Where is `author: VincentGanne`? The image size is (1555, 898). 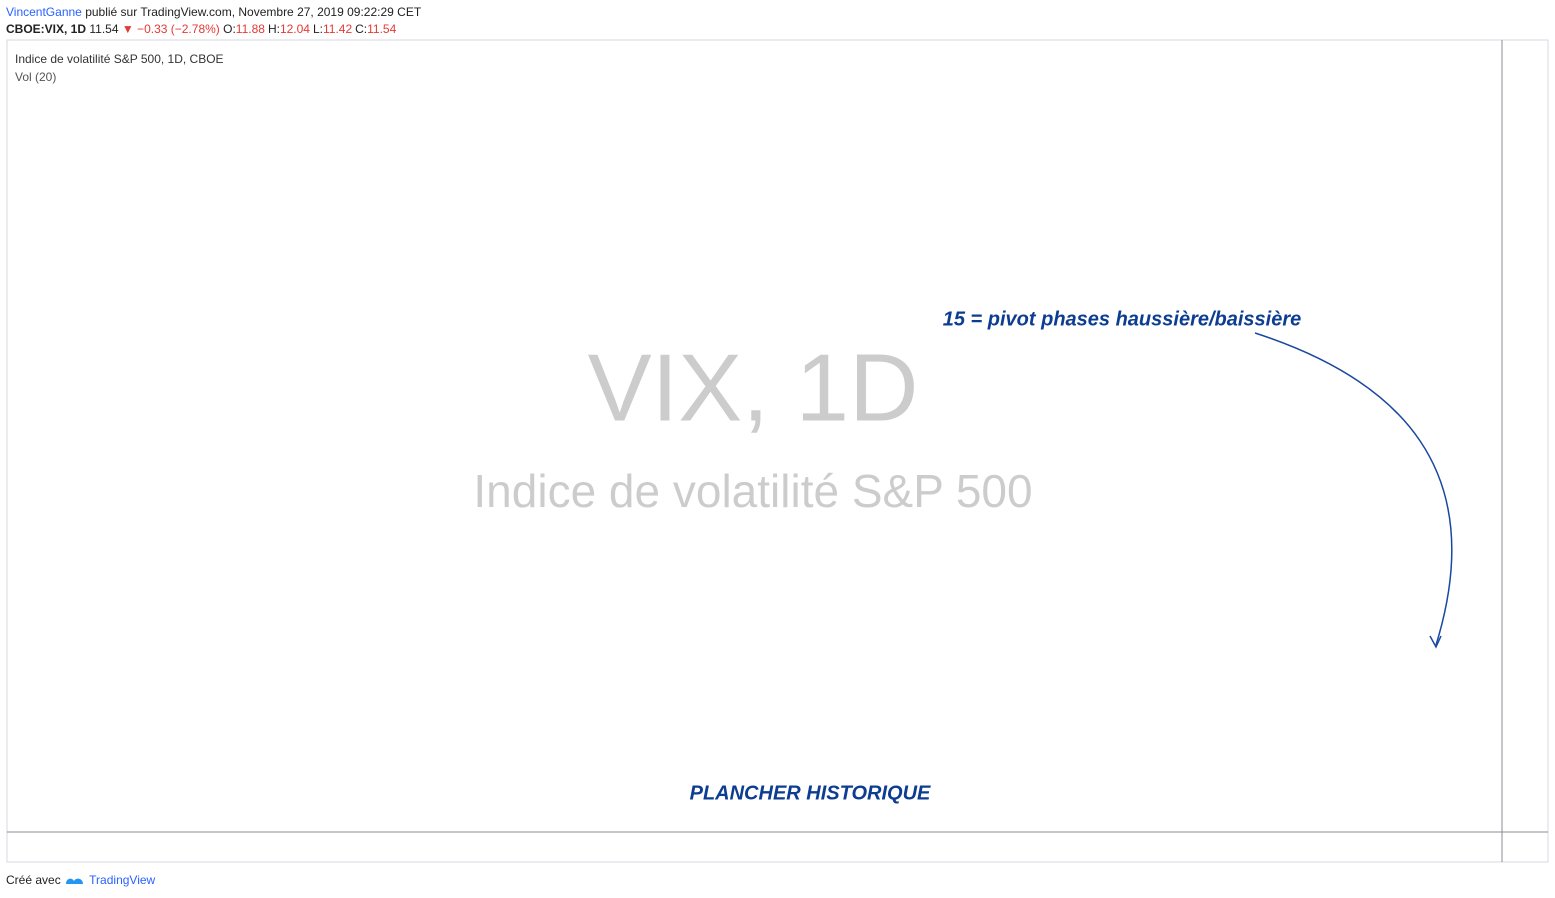
author: VincentGanne is located at coordinates (44, 12).